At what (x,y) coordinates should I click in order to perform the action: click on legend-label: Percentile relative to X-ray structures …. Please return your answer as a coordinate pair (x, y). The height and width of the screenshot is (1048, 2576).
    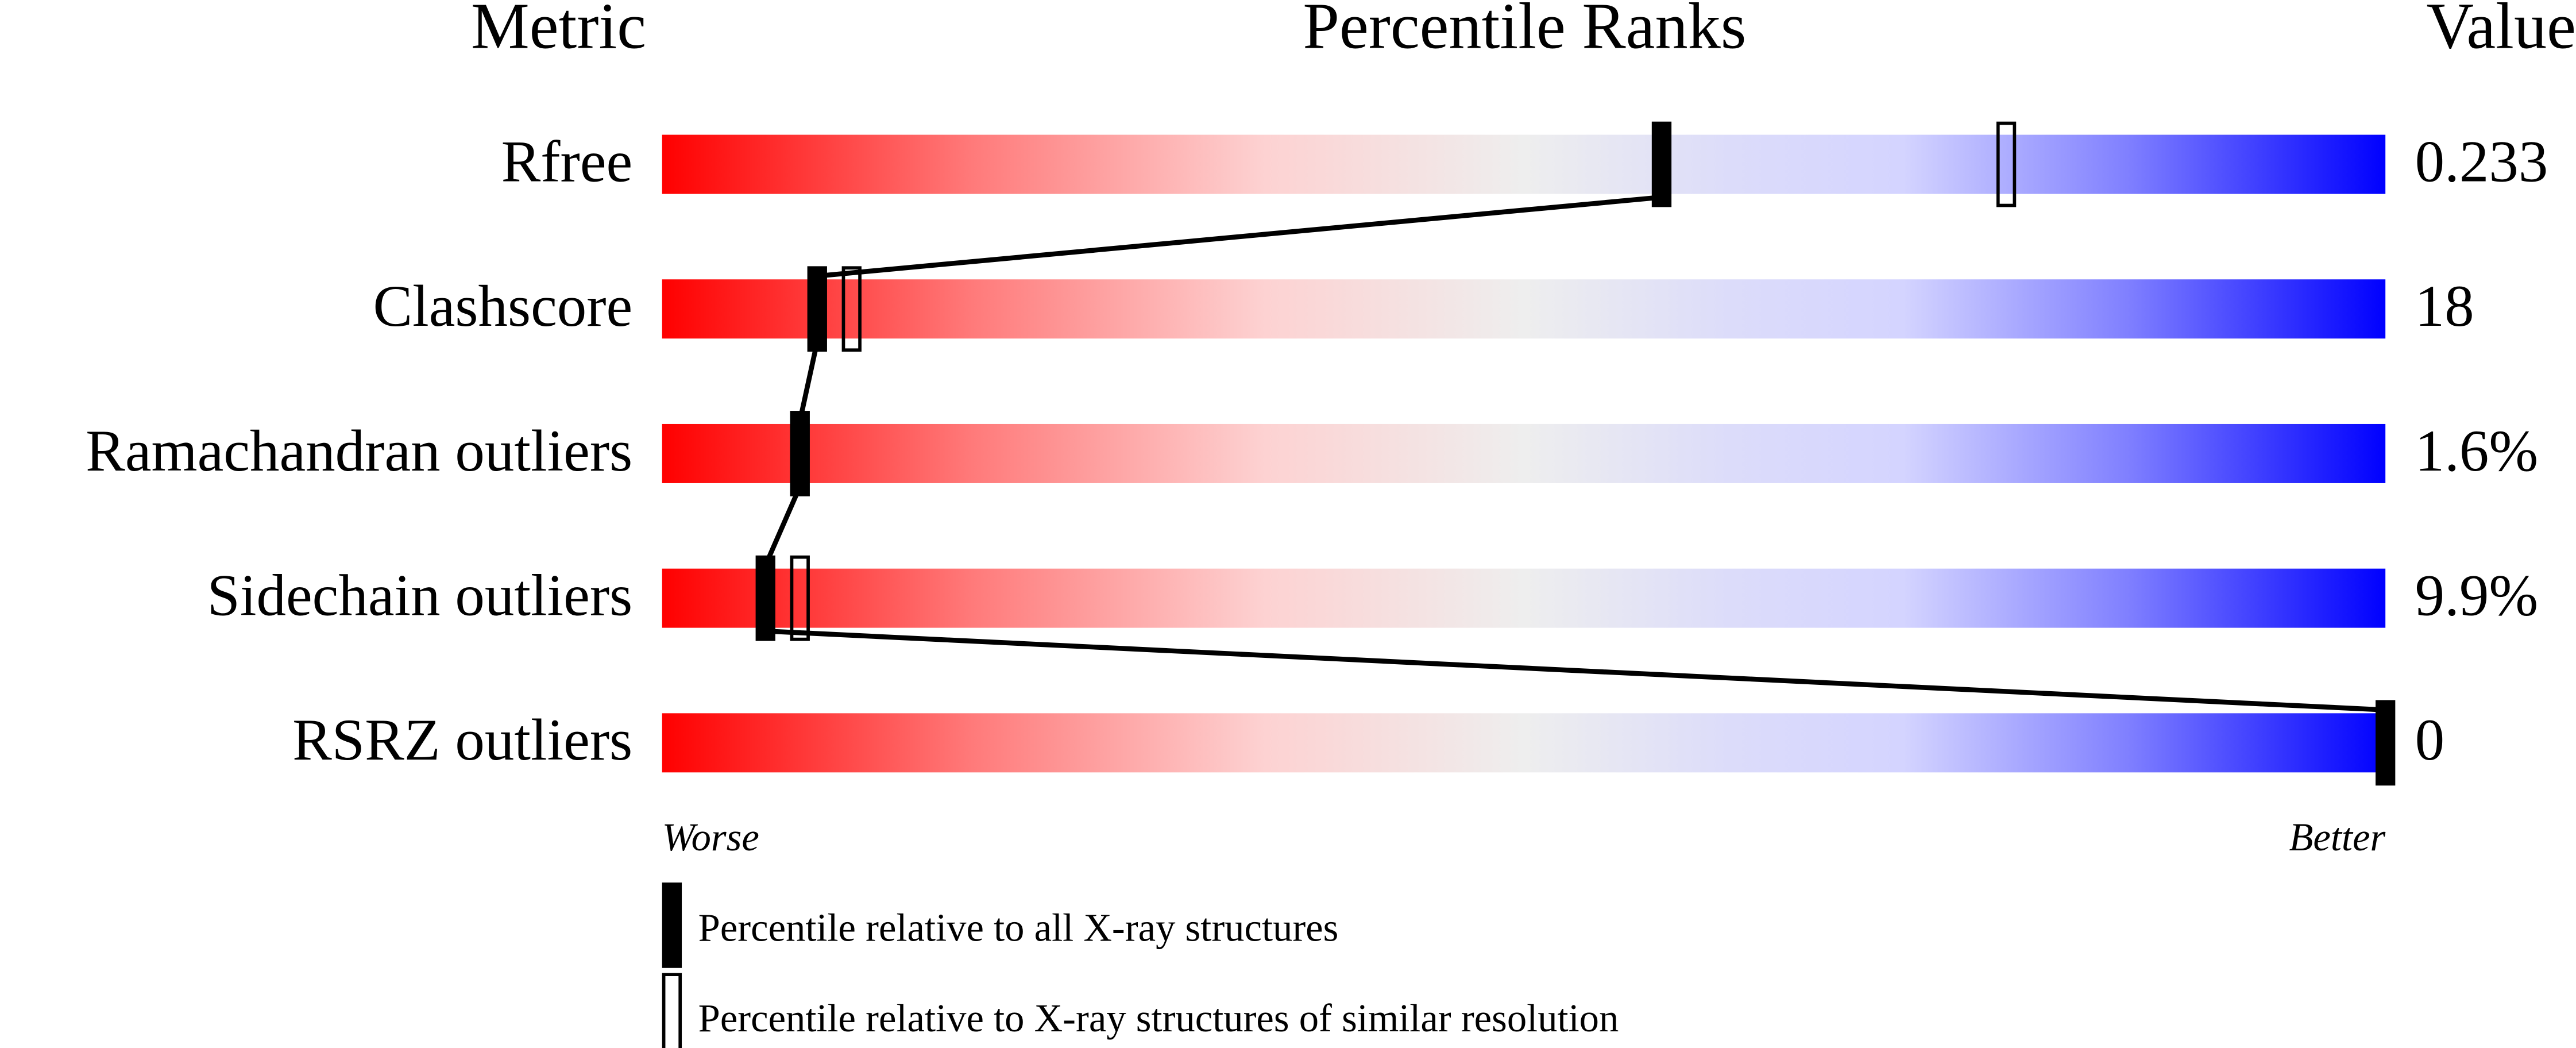
    Looking at the image, I should click on (1158, 1018).